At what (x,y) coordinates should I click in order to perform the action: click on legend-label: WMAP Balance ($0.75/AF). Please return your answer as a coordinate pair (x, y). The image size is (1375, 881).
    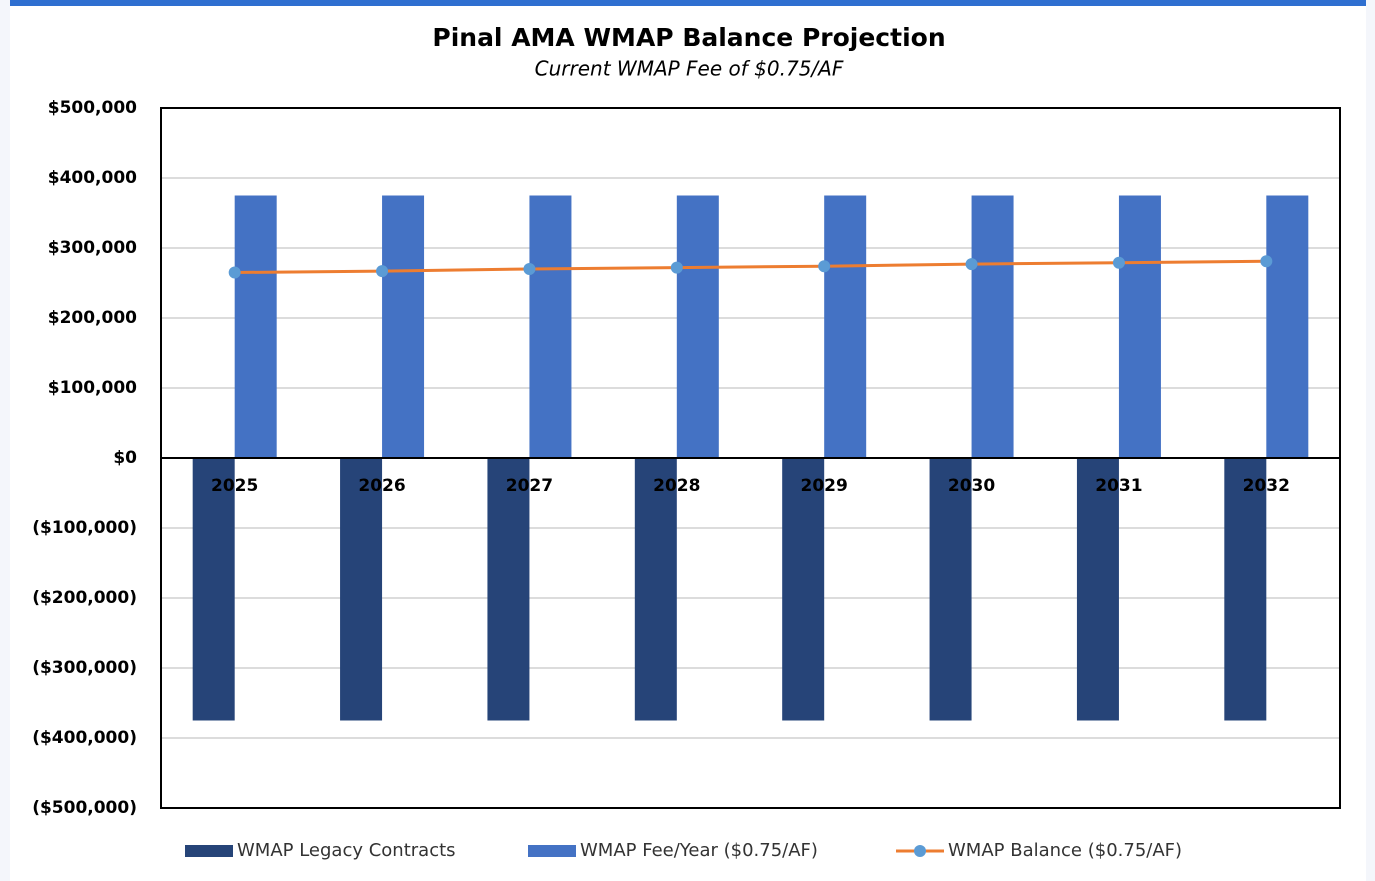
    Looking at the image, I should click on (1065, 850).